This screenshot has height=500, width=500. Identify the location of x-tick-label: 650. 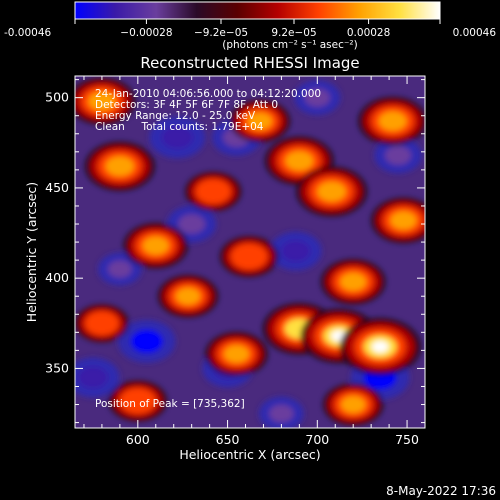
(228, 439).